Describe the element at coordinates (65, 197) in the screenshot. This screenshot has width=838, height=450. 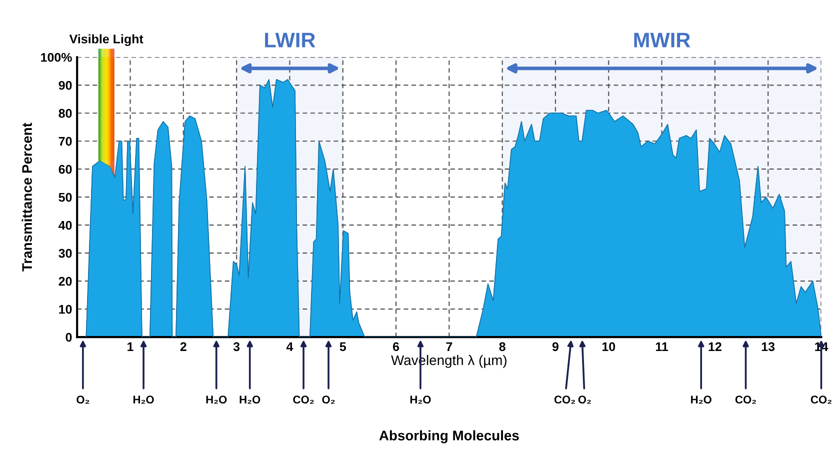
I see `y-tick-label: 50` at that location.